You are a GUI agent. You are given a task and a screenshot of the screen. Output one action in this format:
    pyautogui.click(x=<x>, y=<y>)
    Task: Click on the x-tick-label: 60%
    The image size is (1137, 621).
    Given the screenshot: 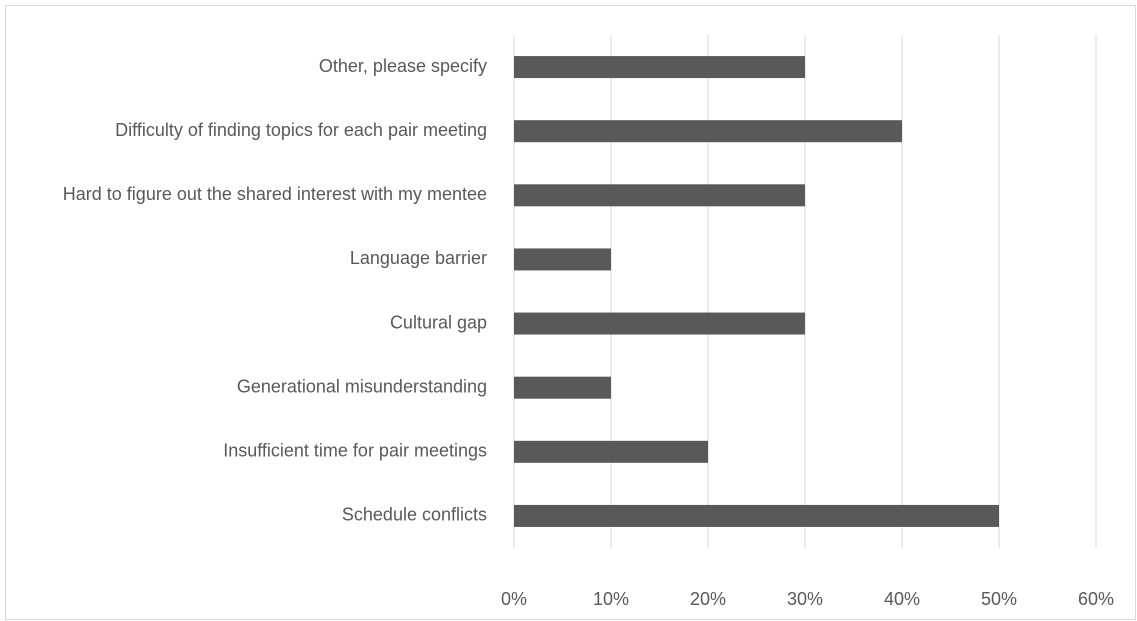 What is the action you would take?
    pyautogui.click(x=1096, y=599)
    